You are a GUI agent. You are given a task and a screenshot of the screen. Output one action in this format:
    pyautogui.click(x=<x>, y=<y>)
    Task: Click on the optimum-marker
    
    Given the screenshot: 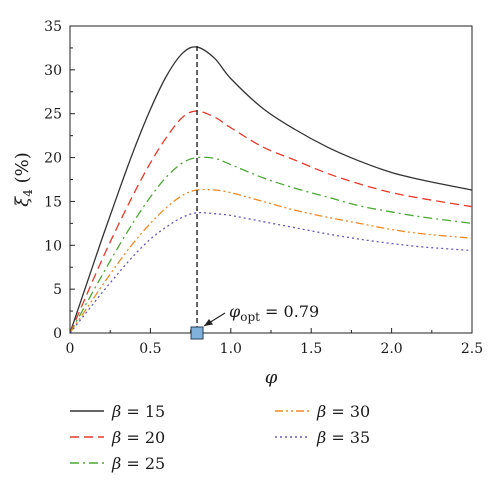 What is the action you would take?
    pyautogui.click(x=197, y=333)
    